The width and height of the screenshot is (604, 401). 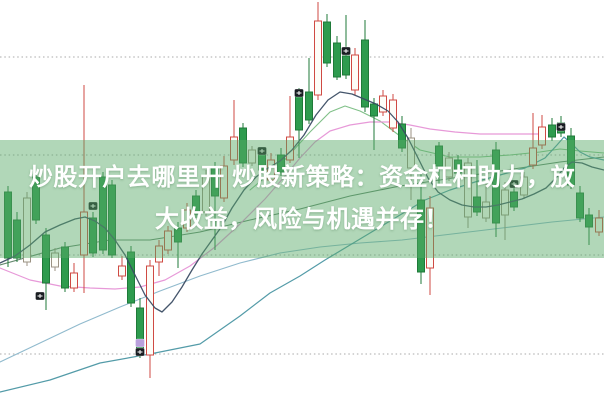 What do you see at coordinates (140, 343) in the screenshot?
I see `event-marker-purple` at bounding box center [140, 343].